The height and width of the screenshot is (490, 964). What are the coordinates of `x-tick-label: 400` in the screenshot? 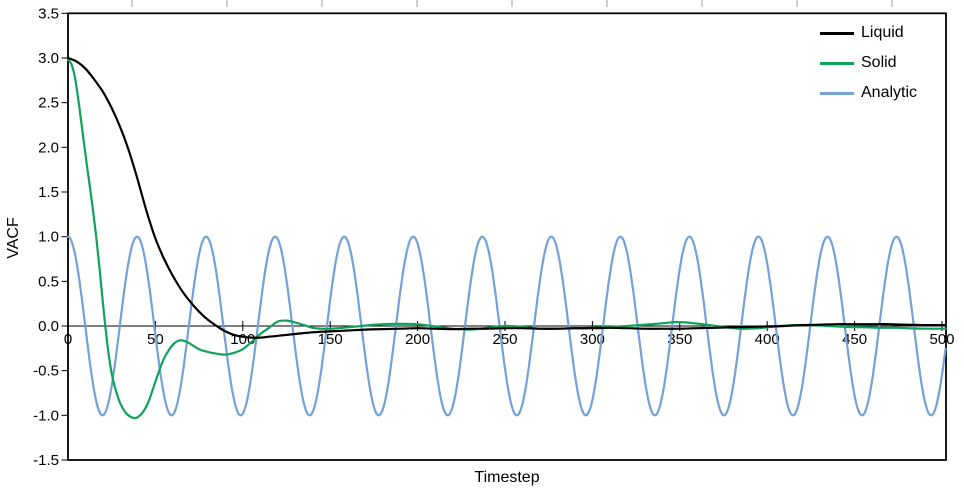 It's located at (767, 339).